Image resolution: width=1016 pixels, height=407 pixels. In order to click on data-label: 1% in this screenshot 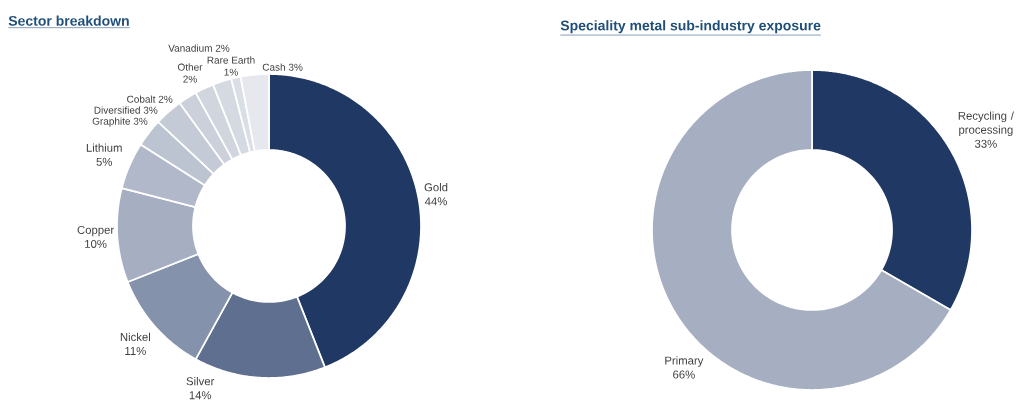, I will do `click(231, 72)`.